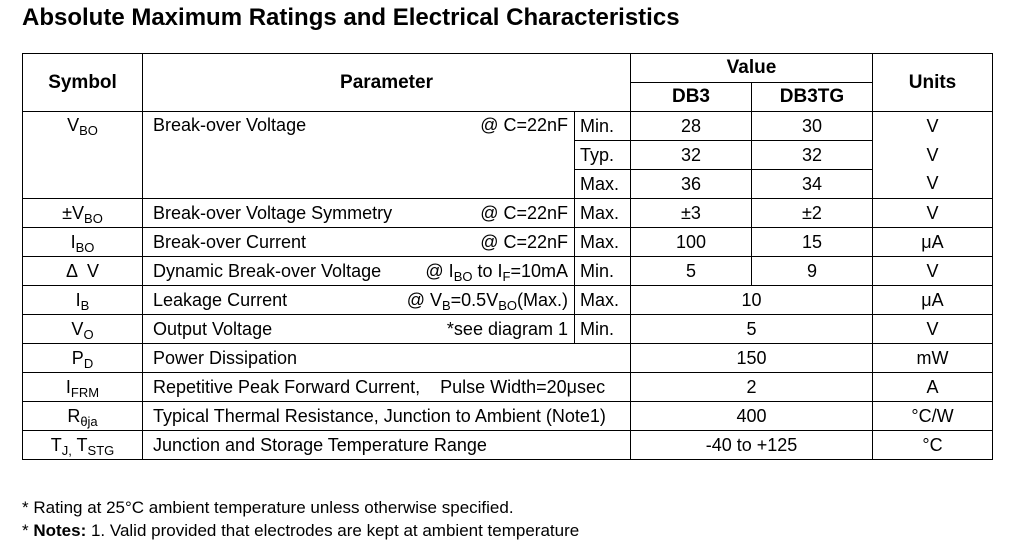 The height and width of the screenshot is (557, 1016). Describe the element at coordinates (267, 270) in the screenshot. I see `parameter-name: Dynamic Break-over Voltage` at that location.